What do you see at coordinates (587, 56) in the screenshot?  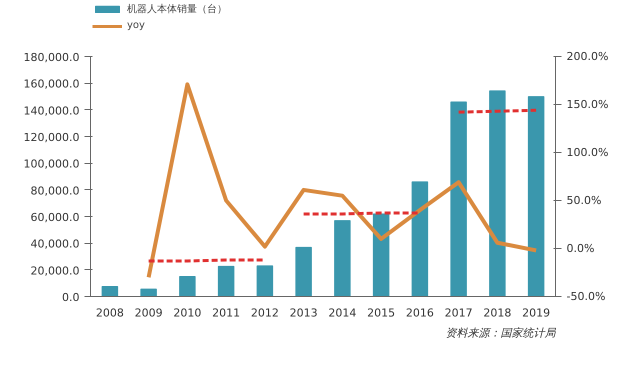 I see `y2-tick-label: 200.0%` at bounding box center [587, 56].